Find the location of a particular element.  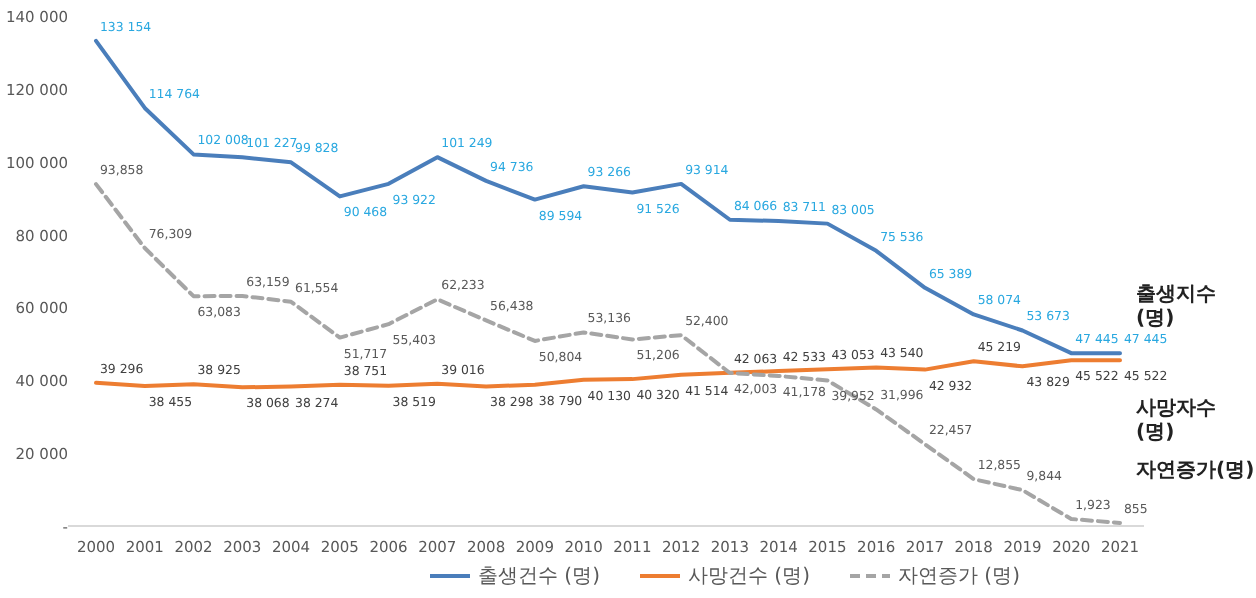

legend-label: 출생건수 (명) is located at coordinates (539, 577).